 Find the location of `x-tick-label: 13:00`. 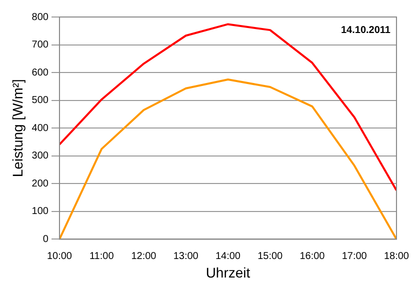

x-tick-label: 13:00 is located at coordinates (186, 256).